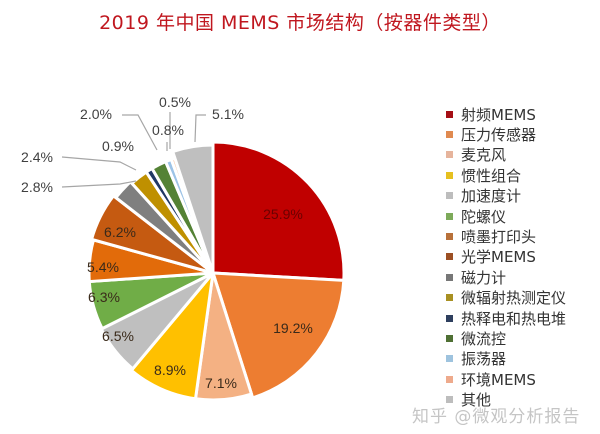  I want to click on legend-item: 振荡器, so click(506, 359).